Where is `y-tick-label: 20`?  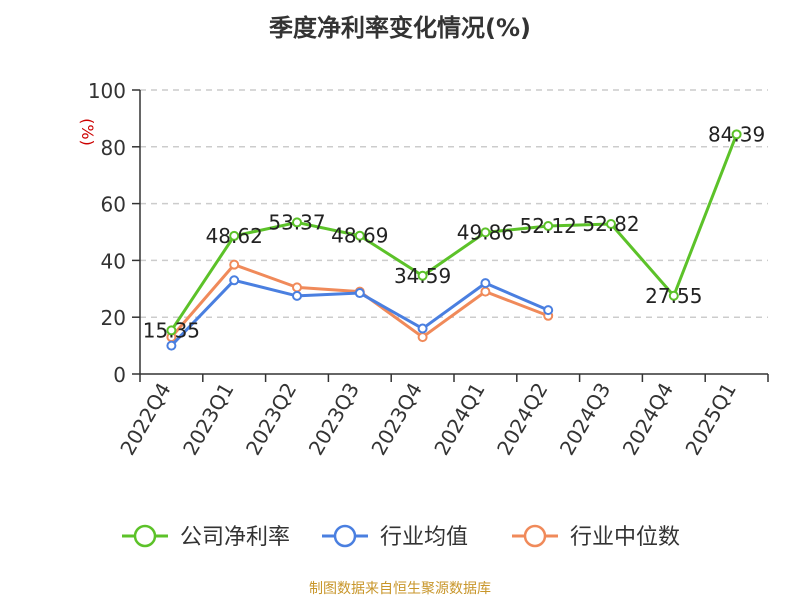
y-tick-label: 20 is located at coordinates (113, 318).